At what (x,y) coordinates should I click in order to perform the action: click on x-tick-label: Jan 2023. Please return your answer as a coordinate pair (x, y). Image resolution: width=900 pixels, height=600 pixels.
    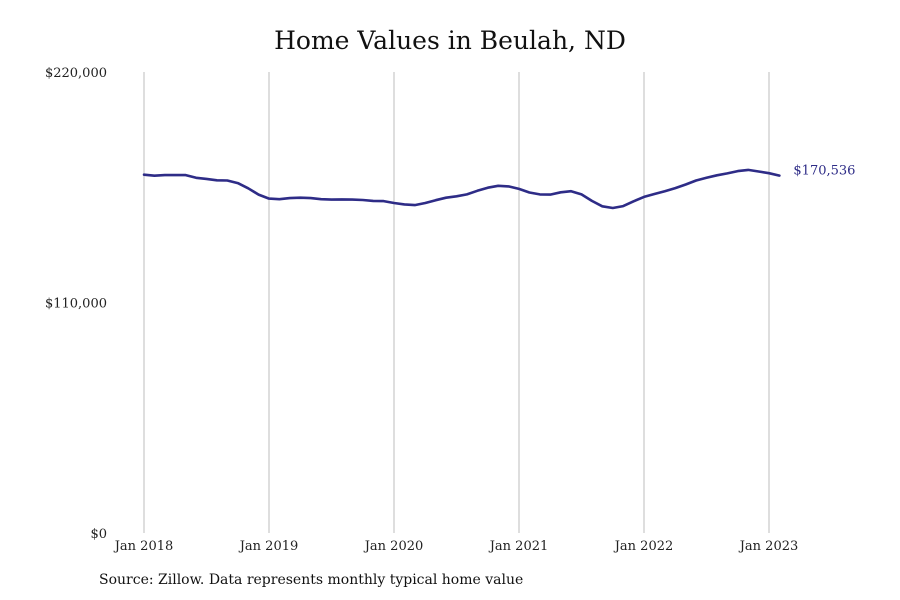
    Looking at the image, I should click on (768, 546).